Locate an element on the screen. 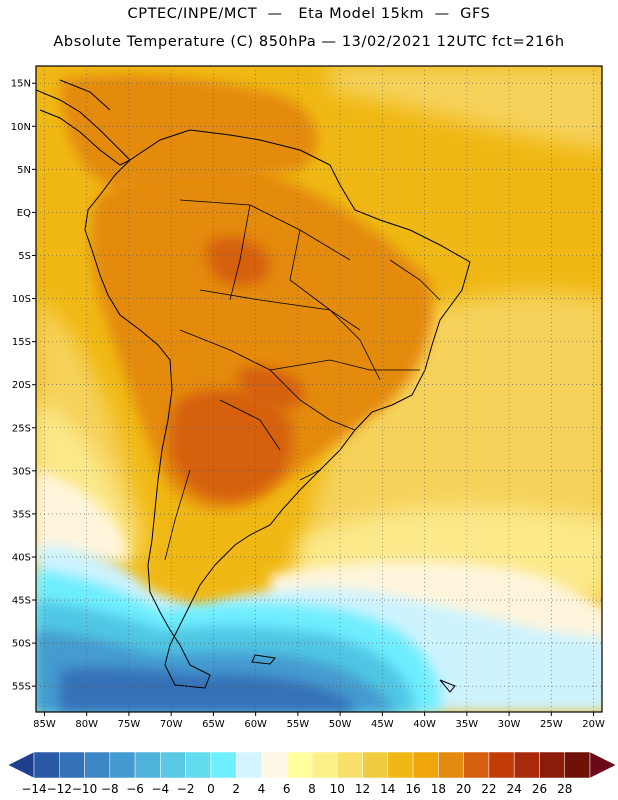  caribbean-coast is located at coordinates (85, 95).